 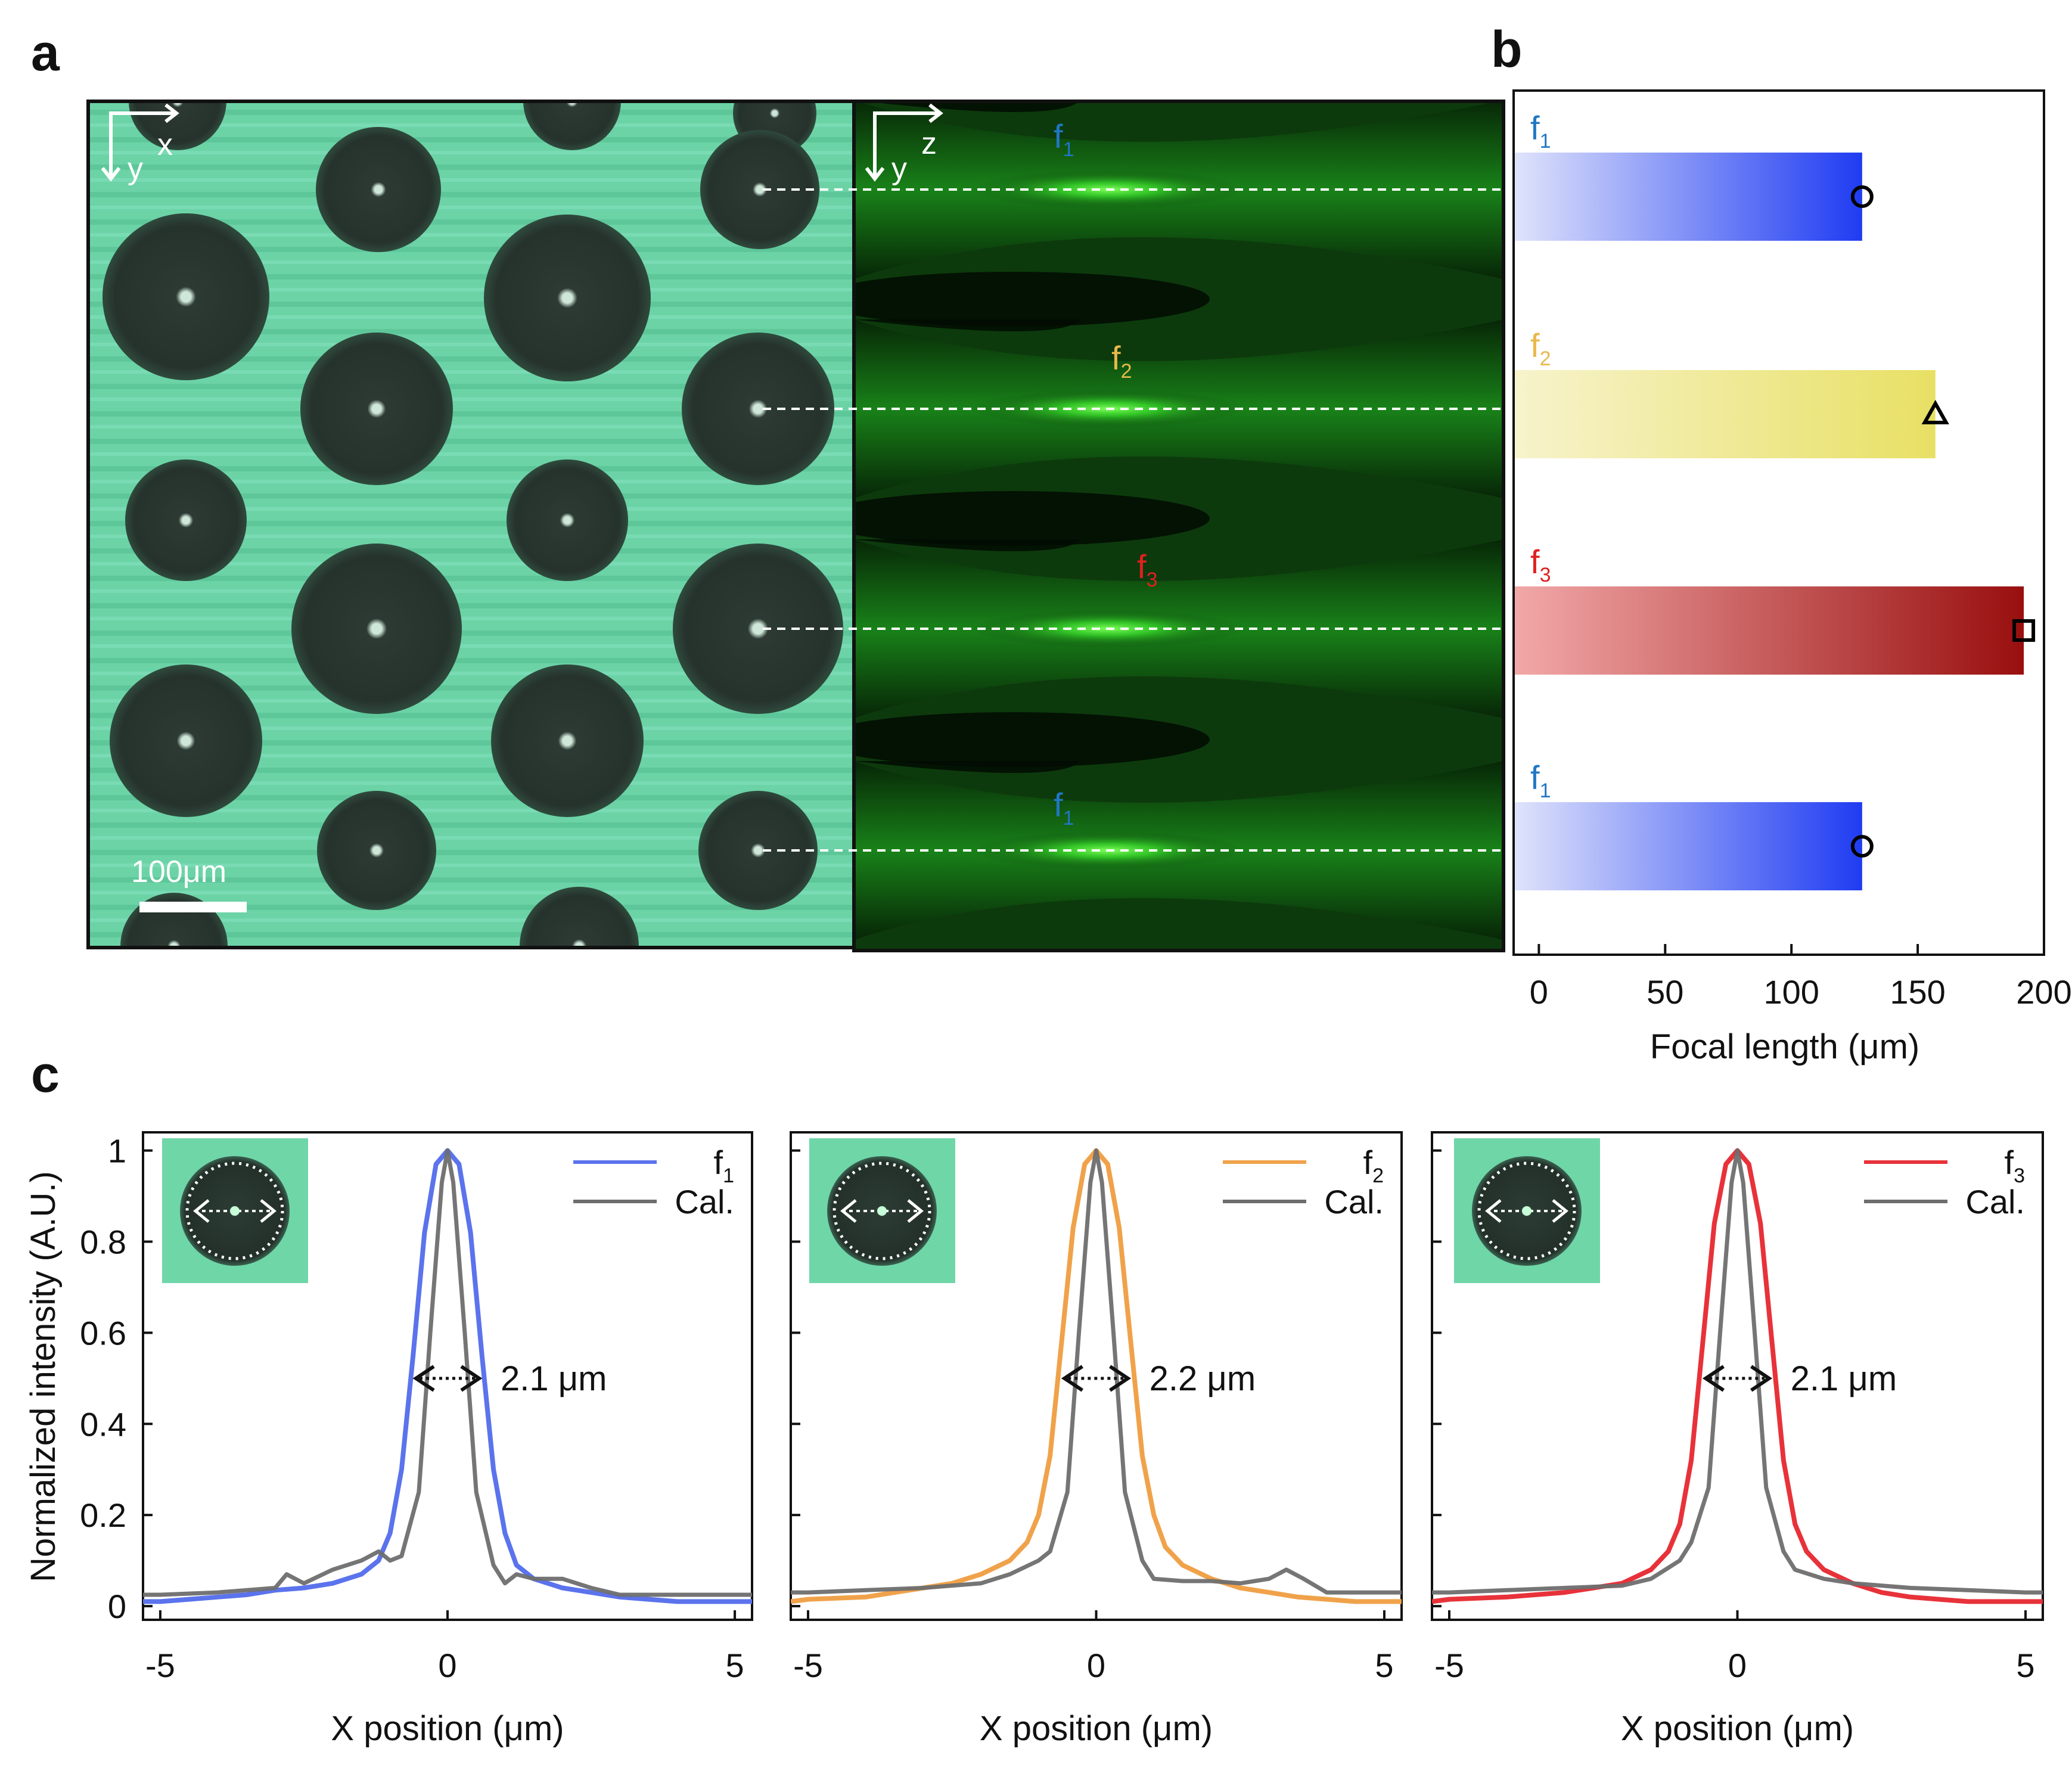 I want to click on focus-guide-lines, so click(x=1137, y=520).